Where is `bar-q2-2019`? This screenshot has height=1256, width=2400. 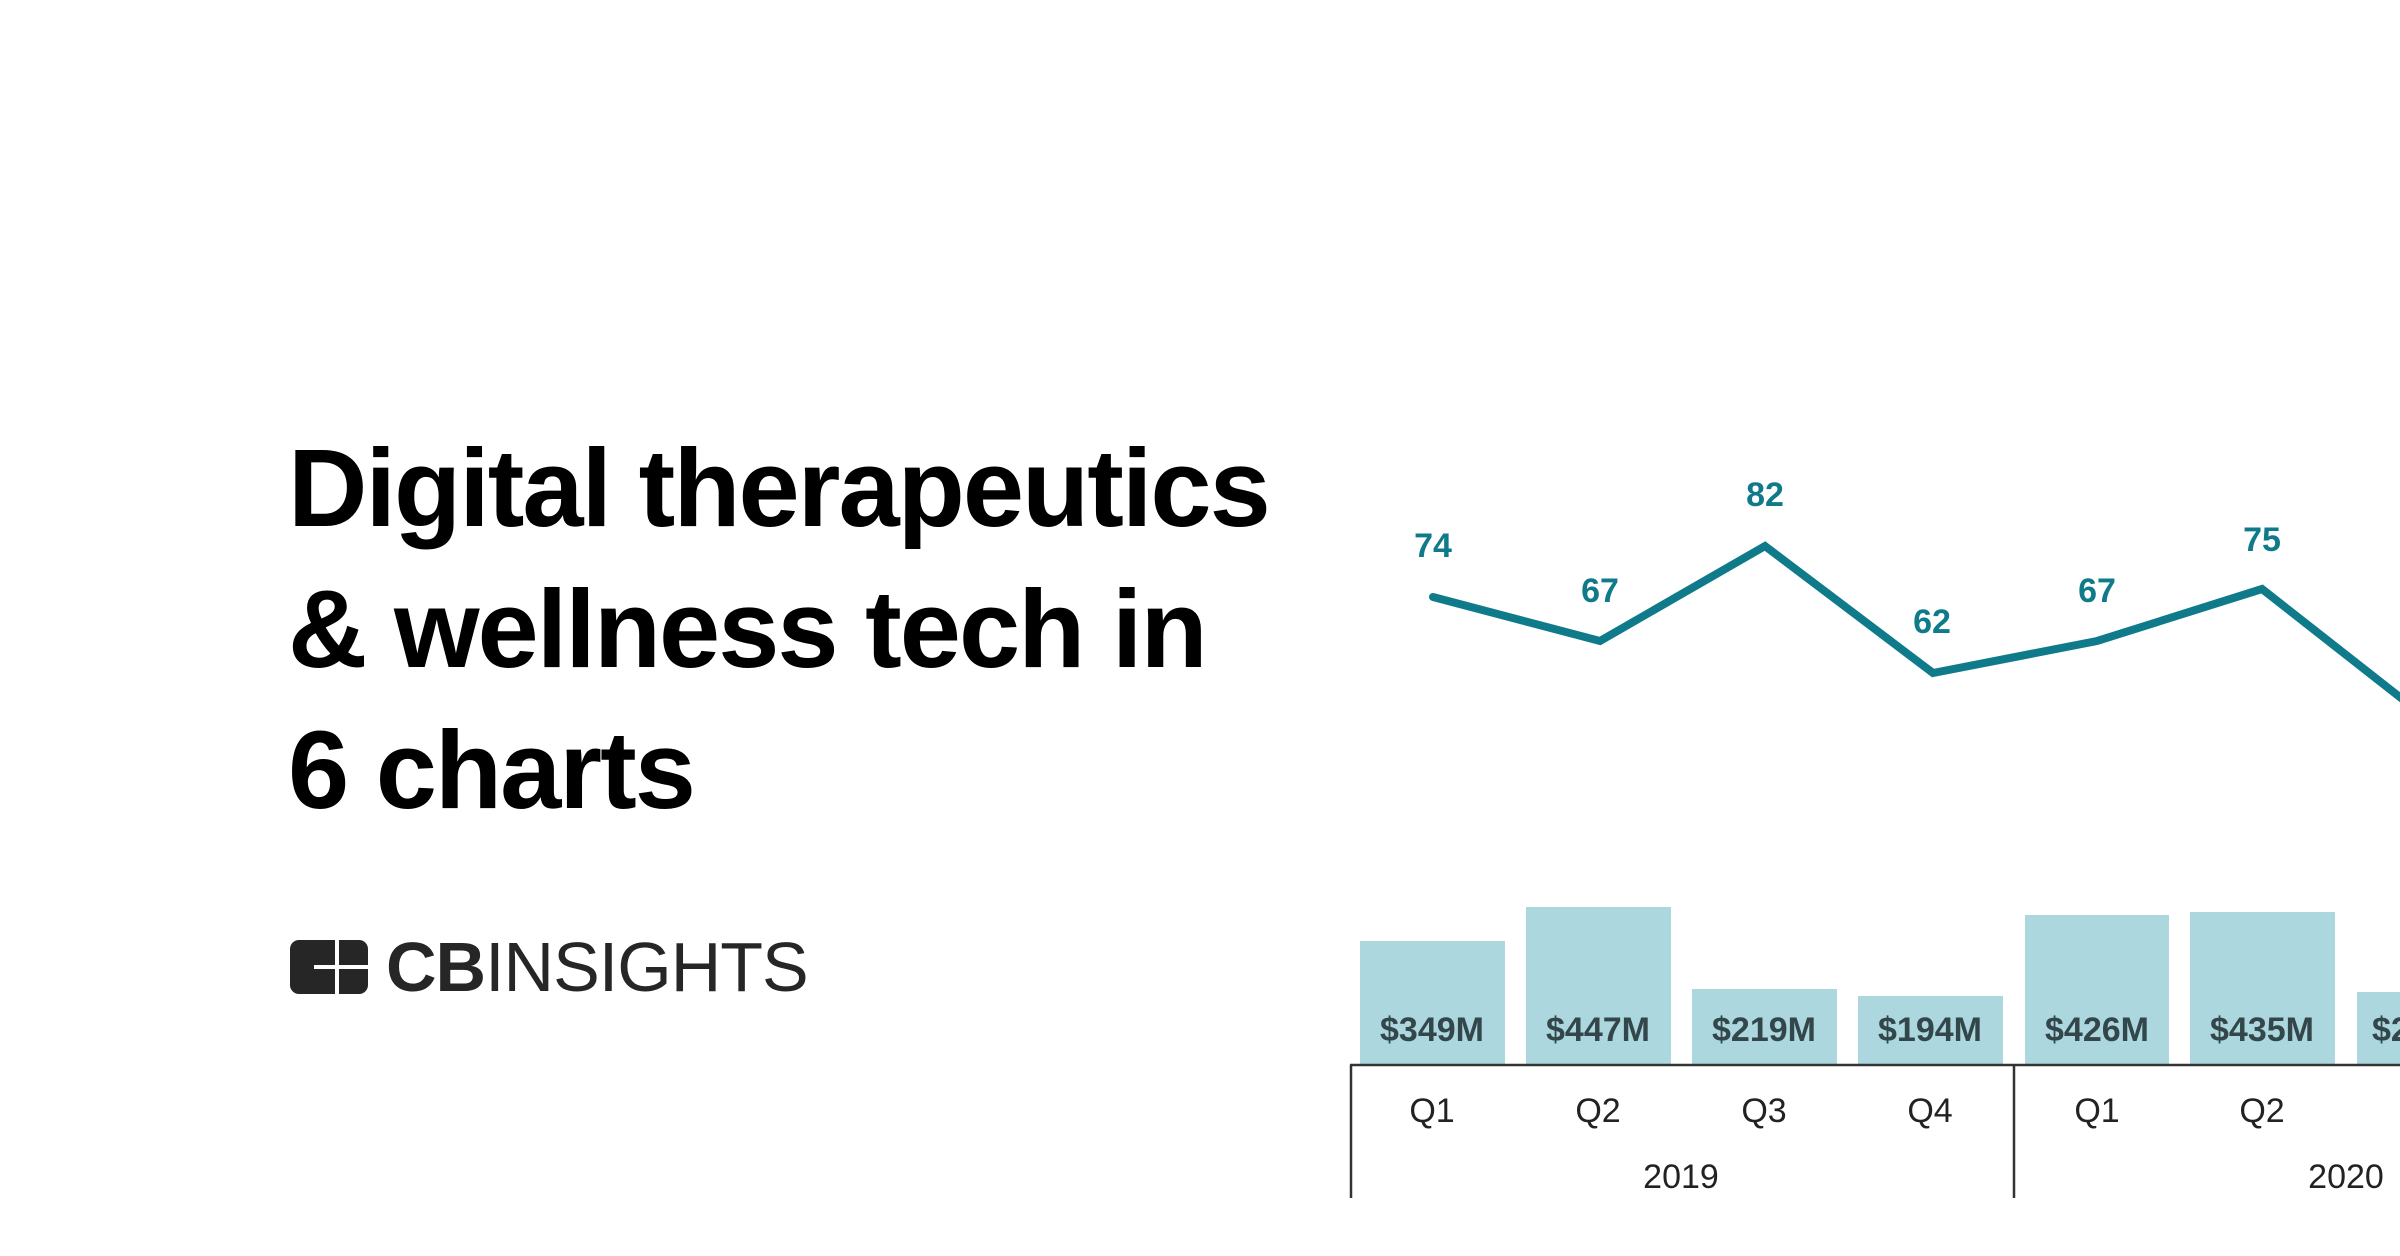 bar-q2-2019 is located at coordinates (1598, 985).